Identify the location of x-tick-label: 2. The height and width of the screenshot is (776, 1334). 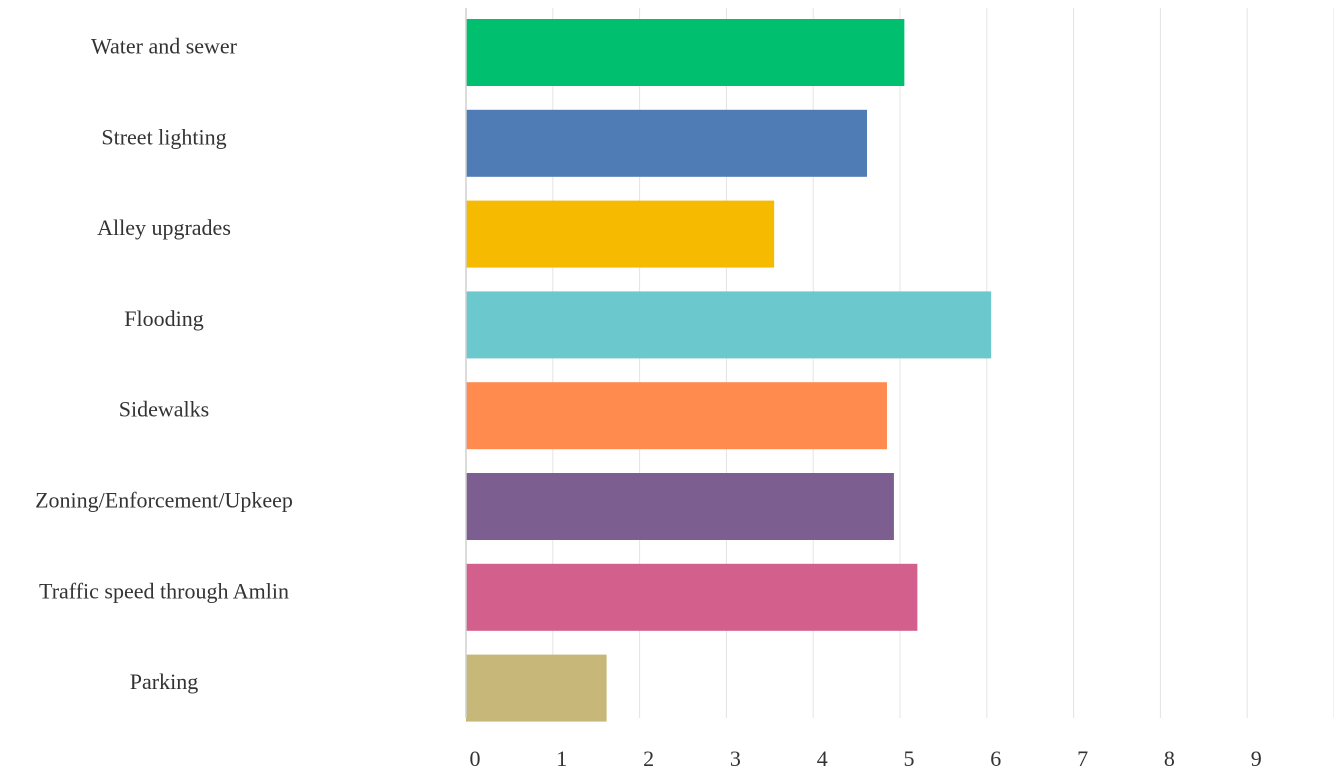
(648, 758).